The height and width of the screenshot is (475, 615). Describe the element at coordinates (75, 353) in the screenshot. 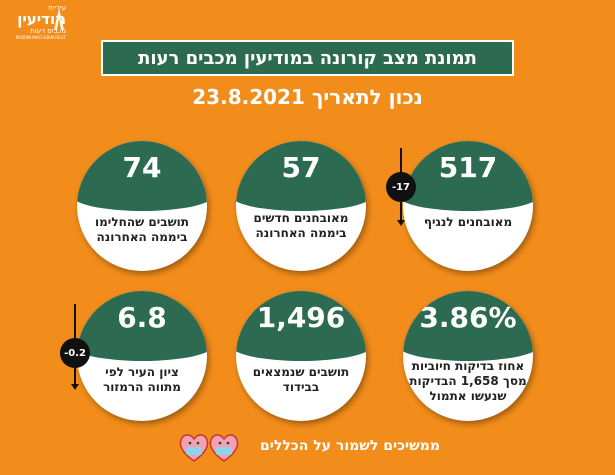

I see `delta-badge: -0.2` at that location.